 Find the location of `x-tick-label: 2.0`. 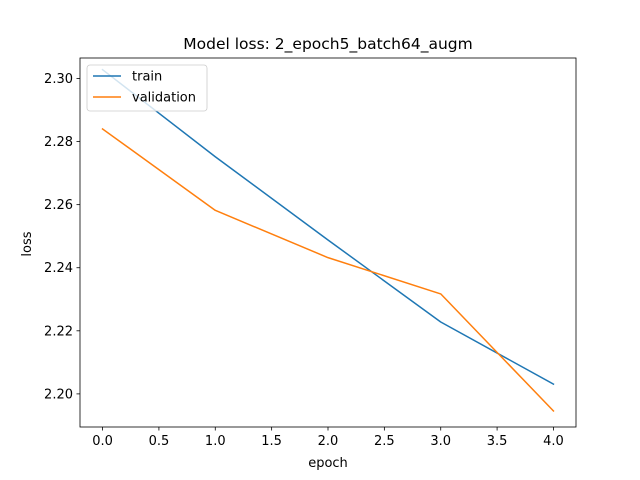

x-tick-label: 2.0 is located at coordinates (328, 441).